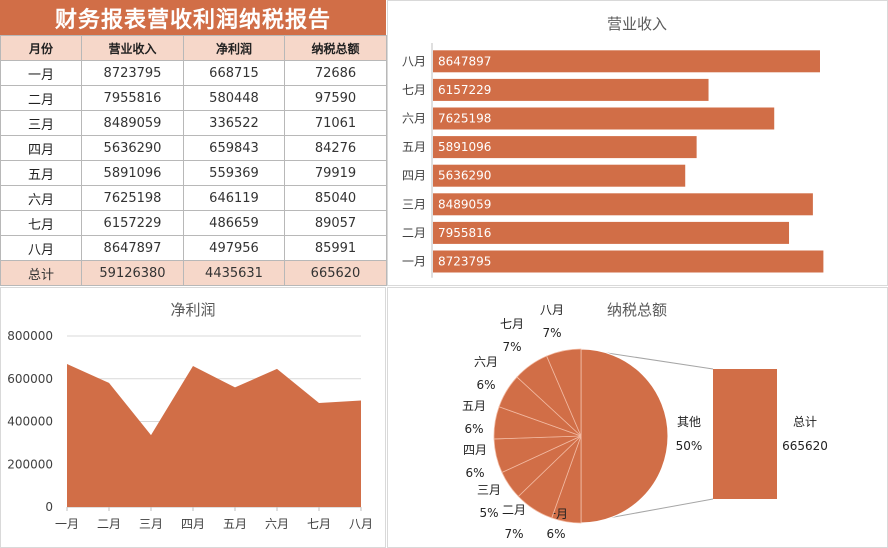 Image resolution: width=888 pixels, height=548 pixels. I want to click on cell-month: 四月, so click(41, 148).